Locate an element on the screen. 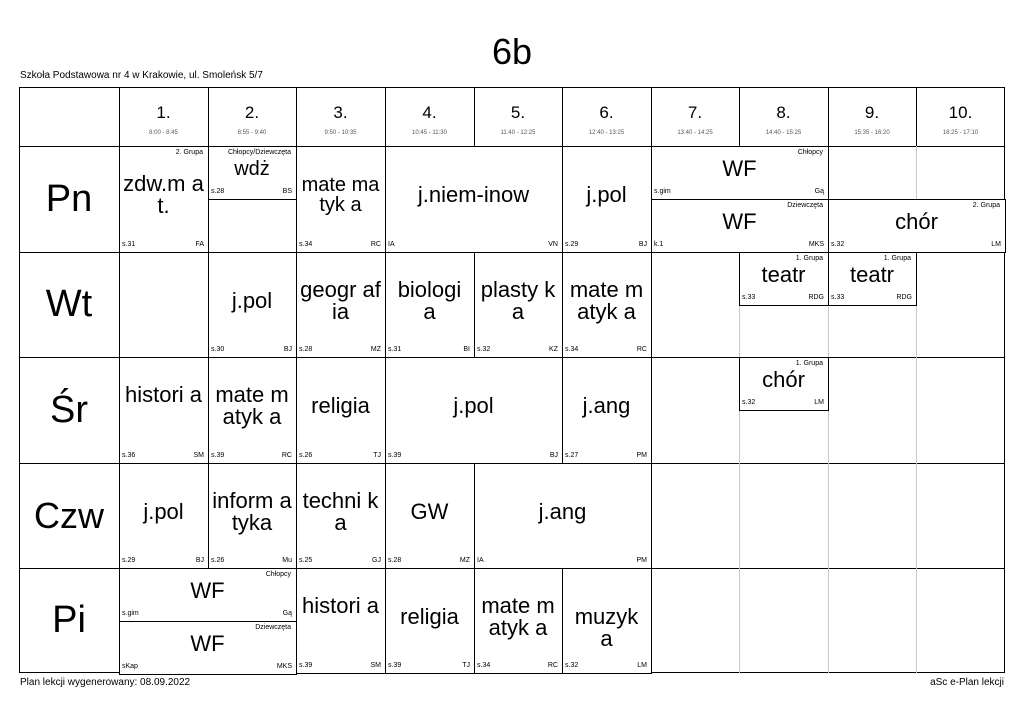 This screenshot has width=1024, height=720. lesson-cell: muzyk a s.32 LM is located at coordinates (606, 620).